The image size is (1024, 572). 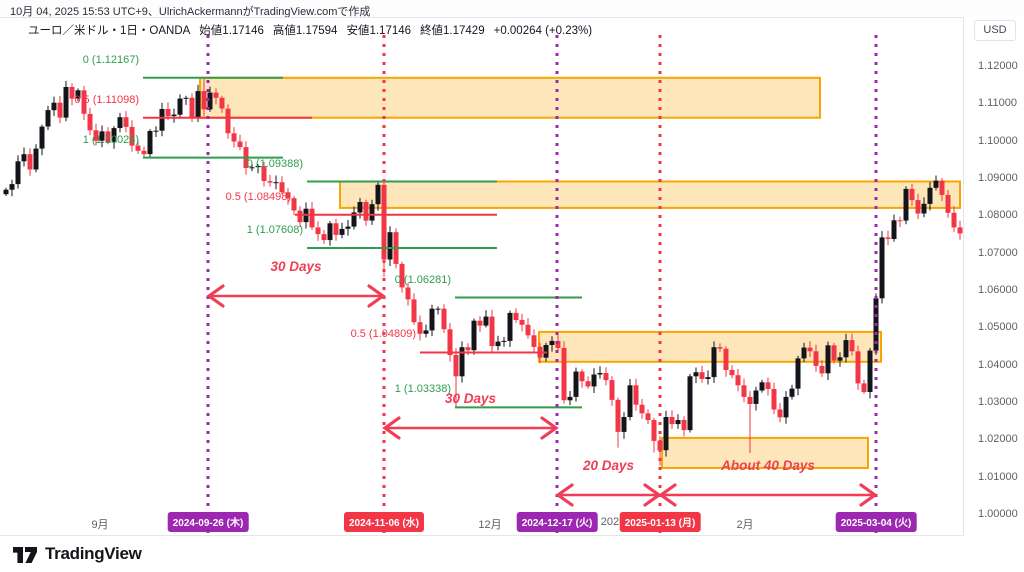 What do you see at coordinates (77, 554) in the screenshot?
I see `tradingview-logo: TradingView` at bounding box center [77, 554].